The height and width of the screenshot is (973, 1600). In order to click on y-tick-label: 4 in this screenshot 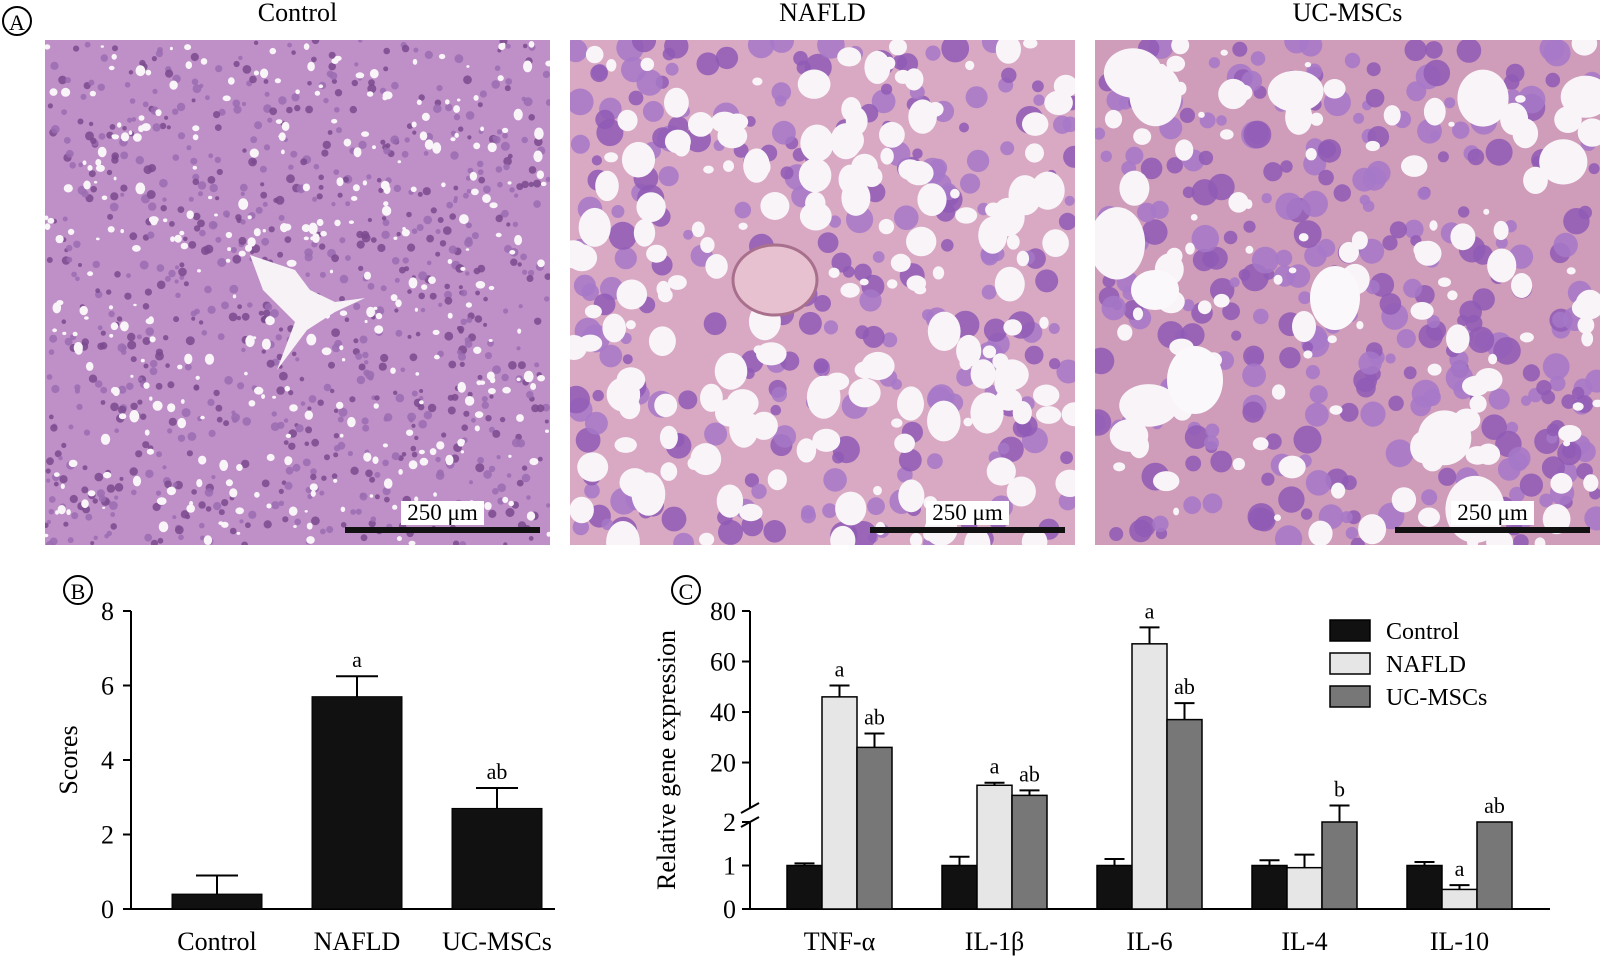, I will do `click(107, 760)`.